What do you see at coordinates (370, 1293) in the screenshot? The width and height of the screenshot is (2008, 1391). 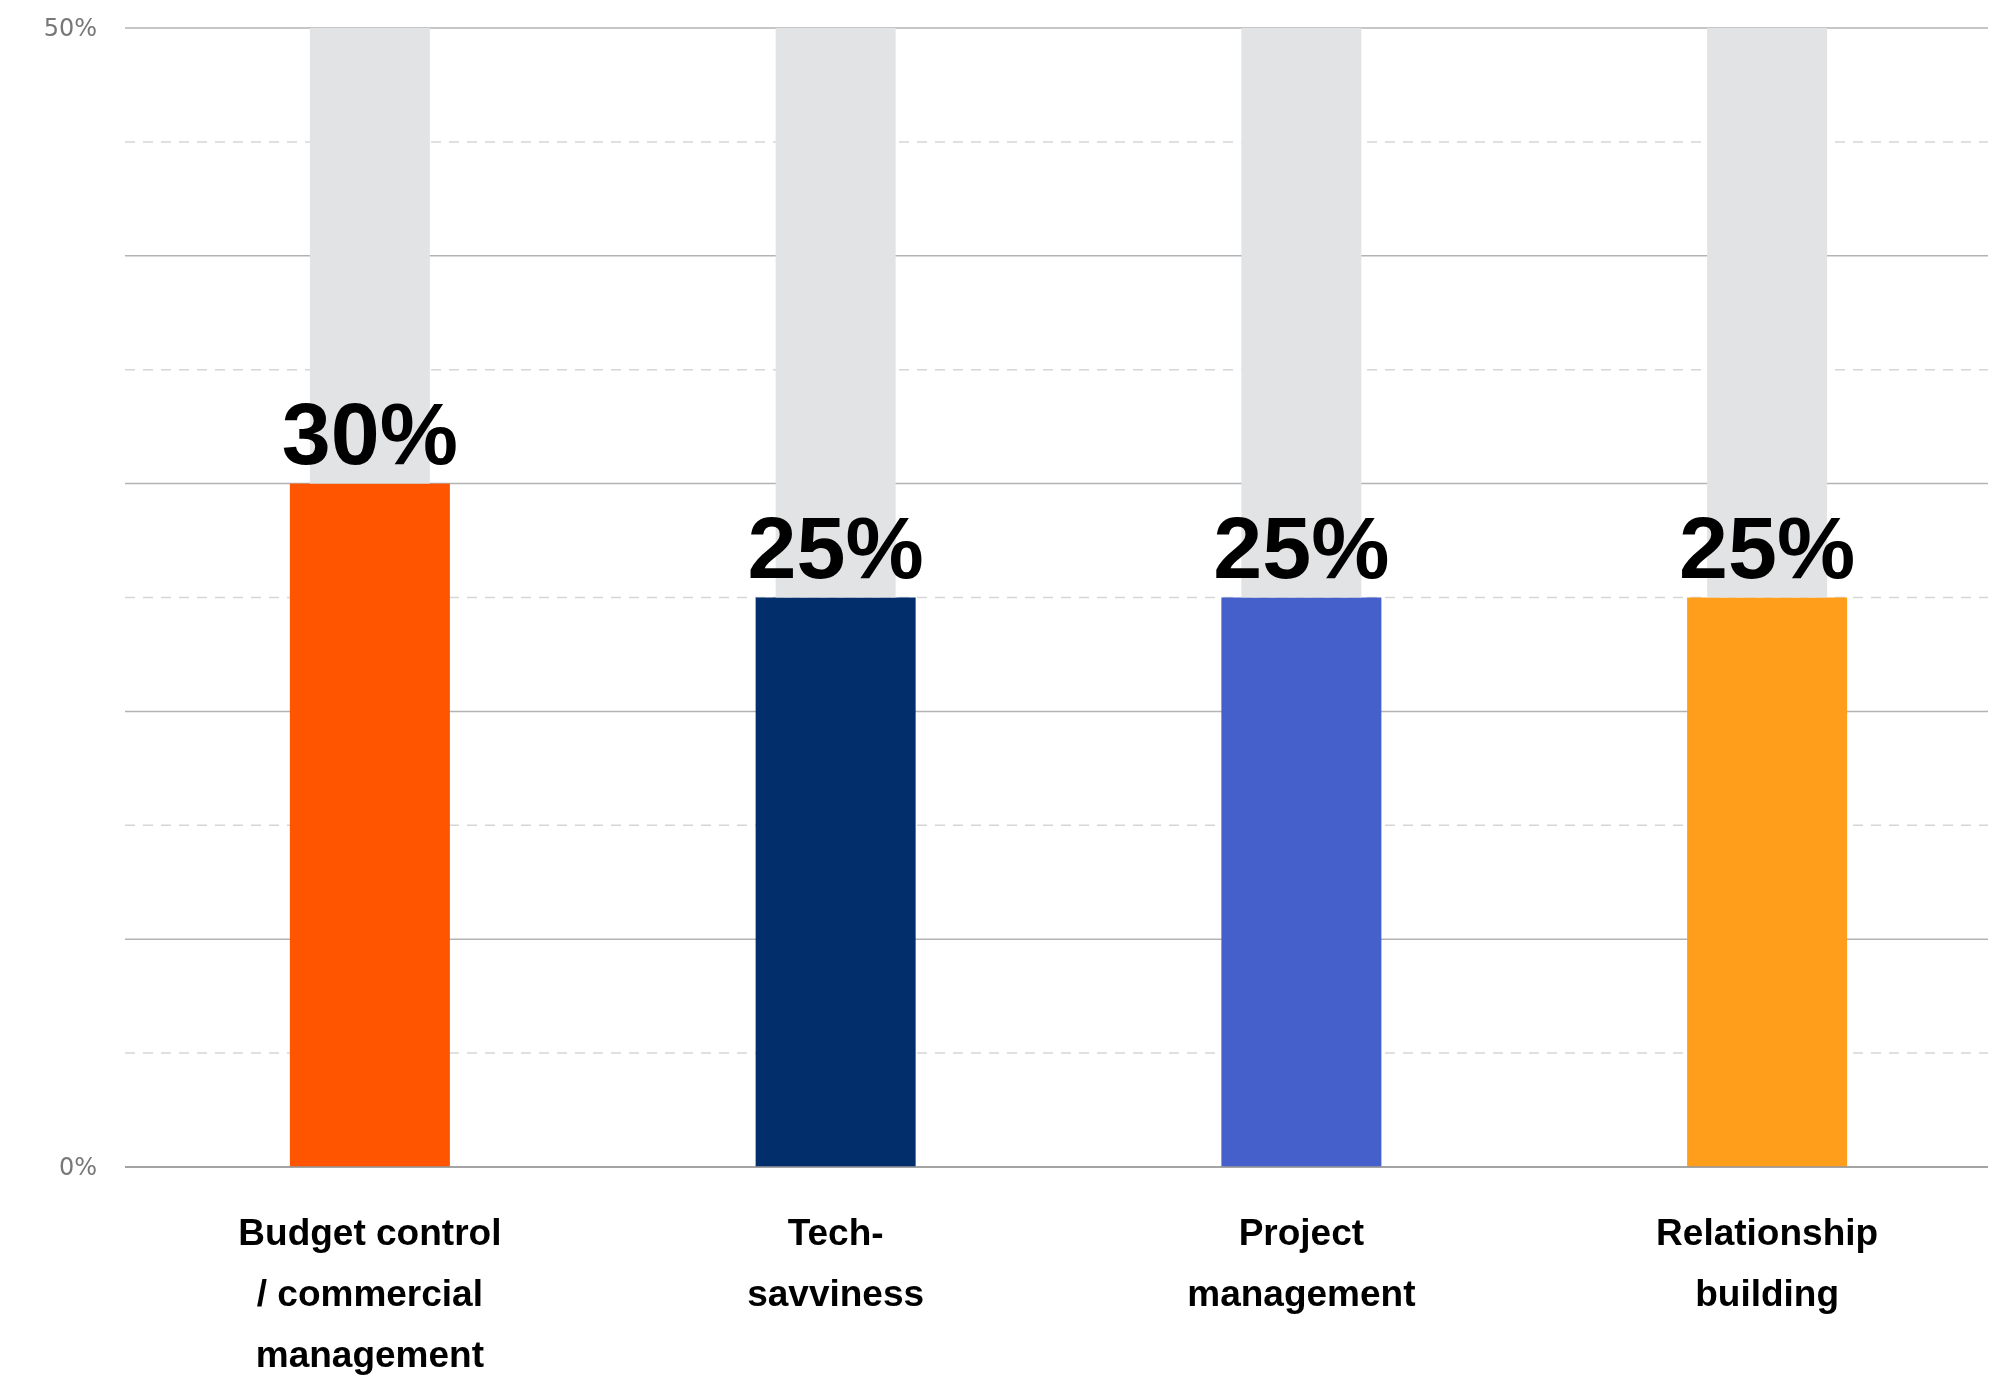 I see `x-tick-label: Budget control / commercial management` at bounding box center [370, 1293].